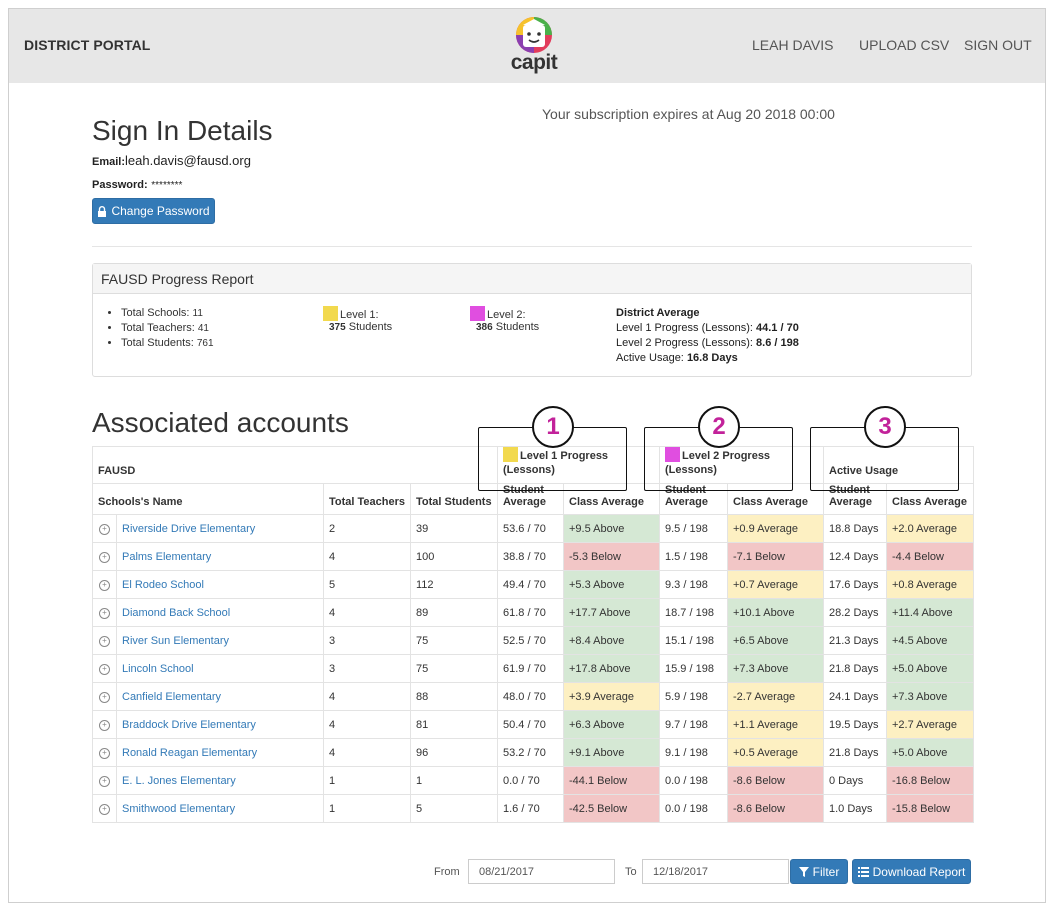  I want to click on school-link: Palms Elementary, so click(167, 556).